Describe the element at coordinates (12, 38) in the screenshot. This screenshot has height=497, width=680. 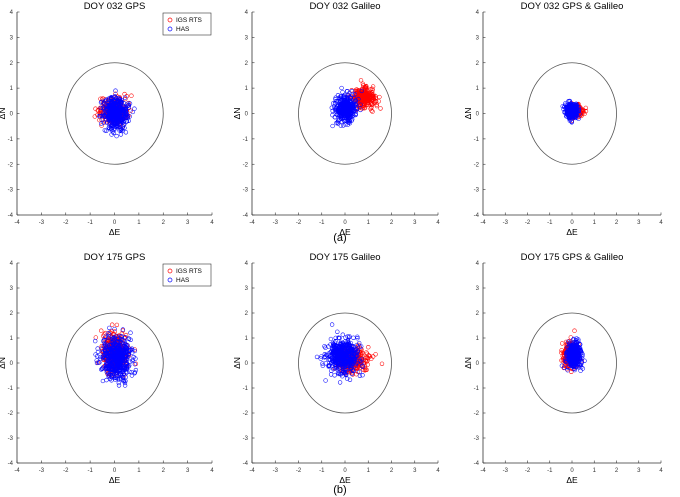
I see `y-tick-label: 3` at that location.